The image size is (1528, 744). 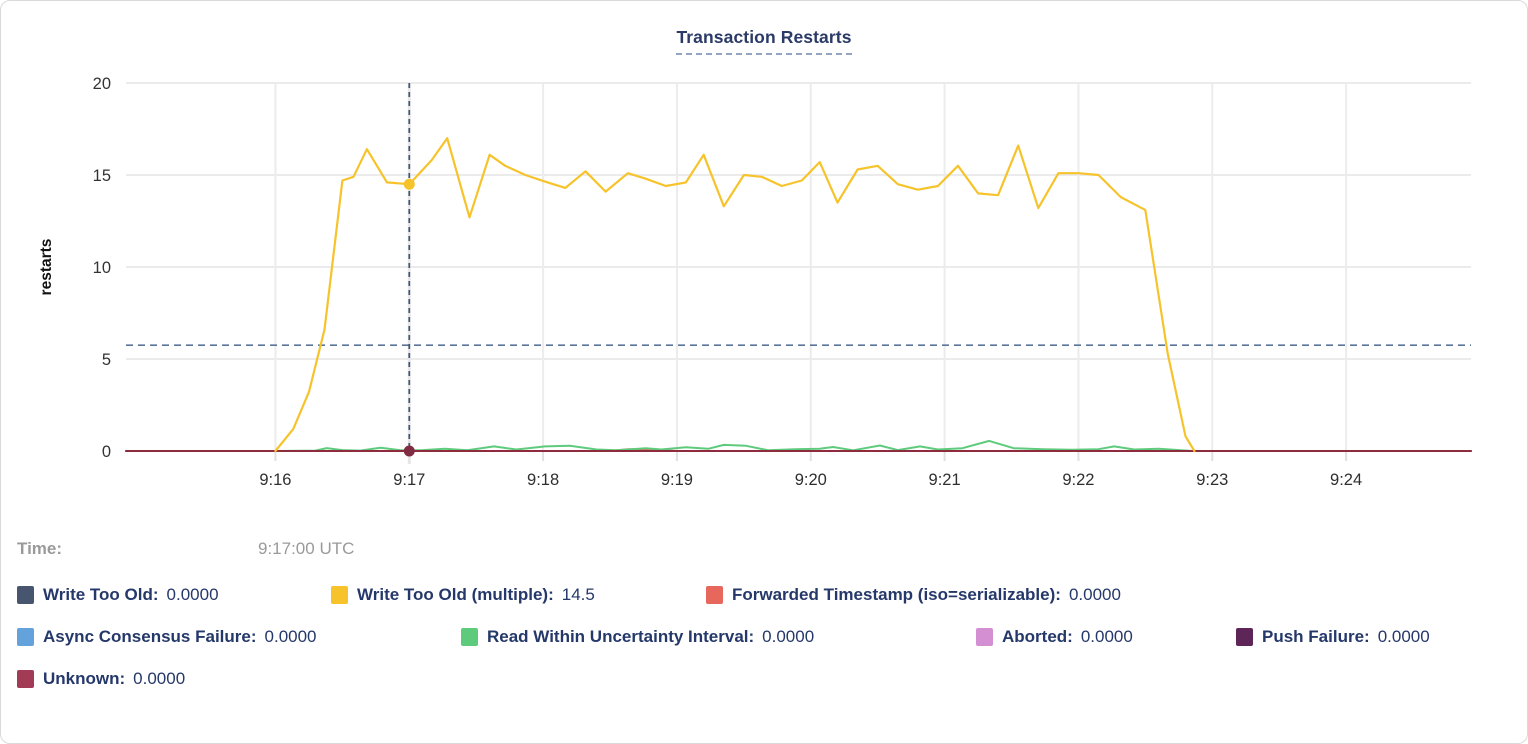 I want to click on legend-label: Async Consensus Failure:, so click(x=150, y=636).